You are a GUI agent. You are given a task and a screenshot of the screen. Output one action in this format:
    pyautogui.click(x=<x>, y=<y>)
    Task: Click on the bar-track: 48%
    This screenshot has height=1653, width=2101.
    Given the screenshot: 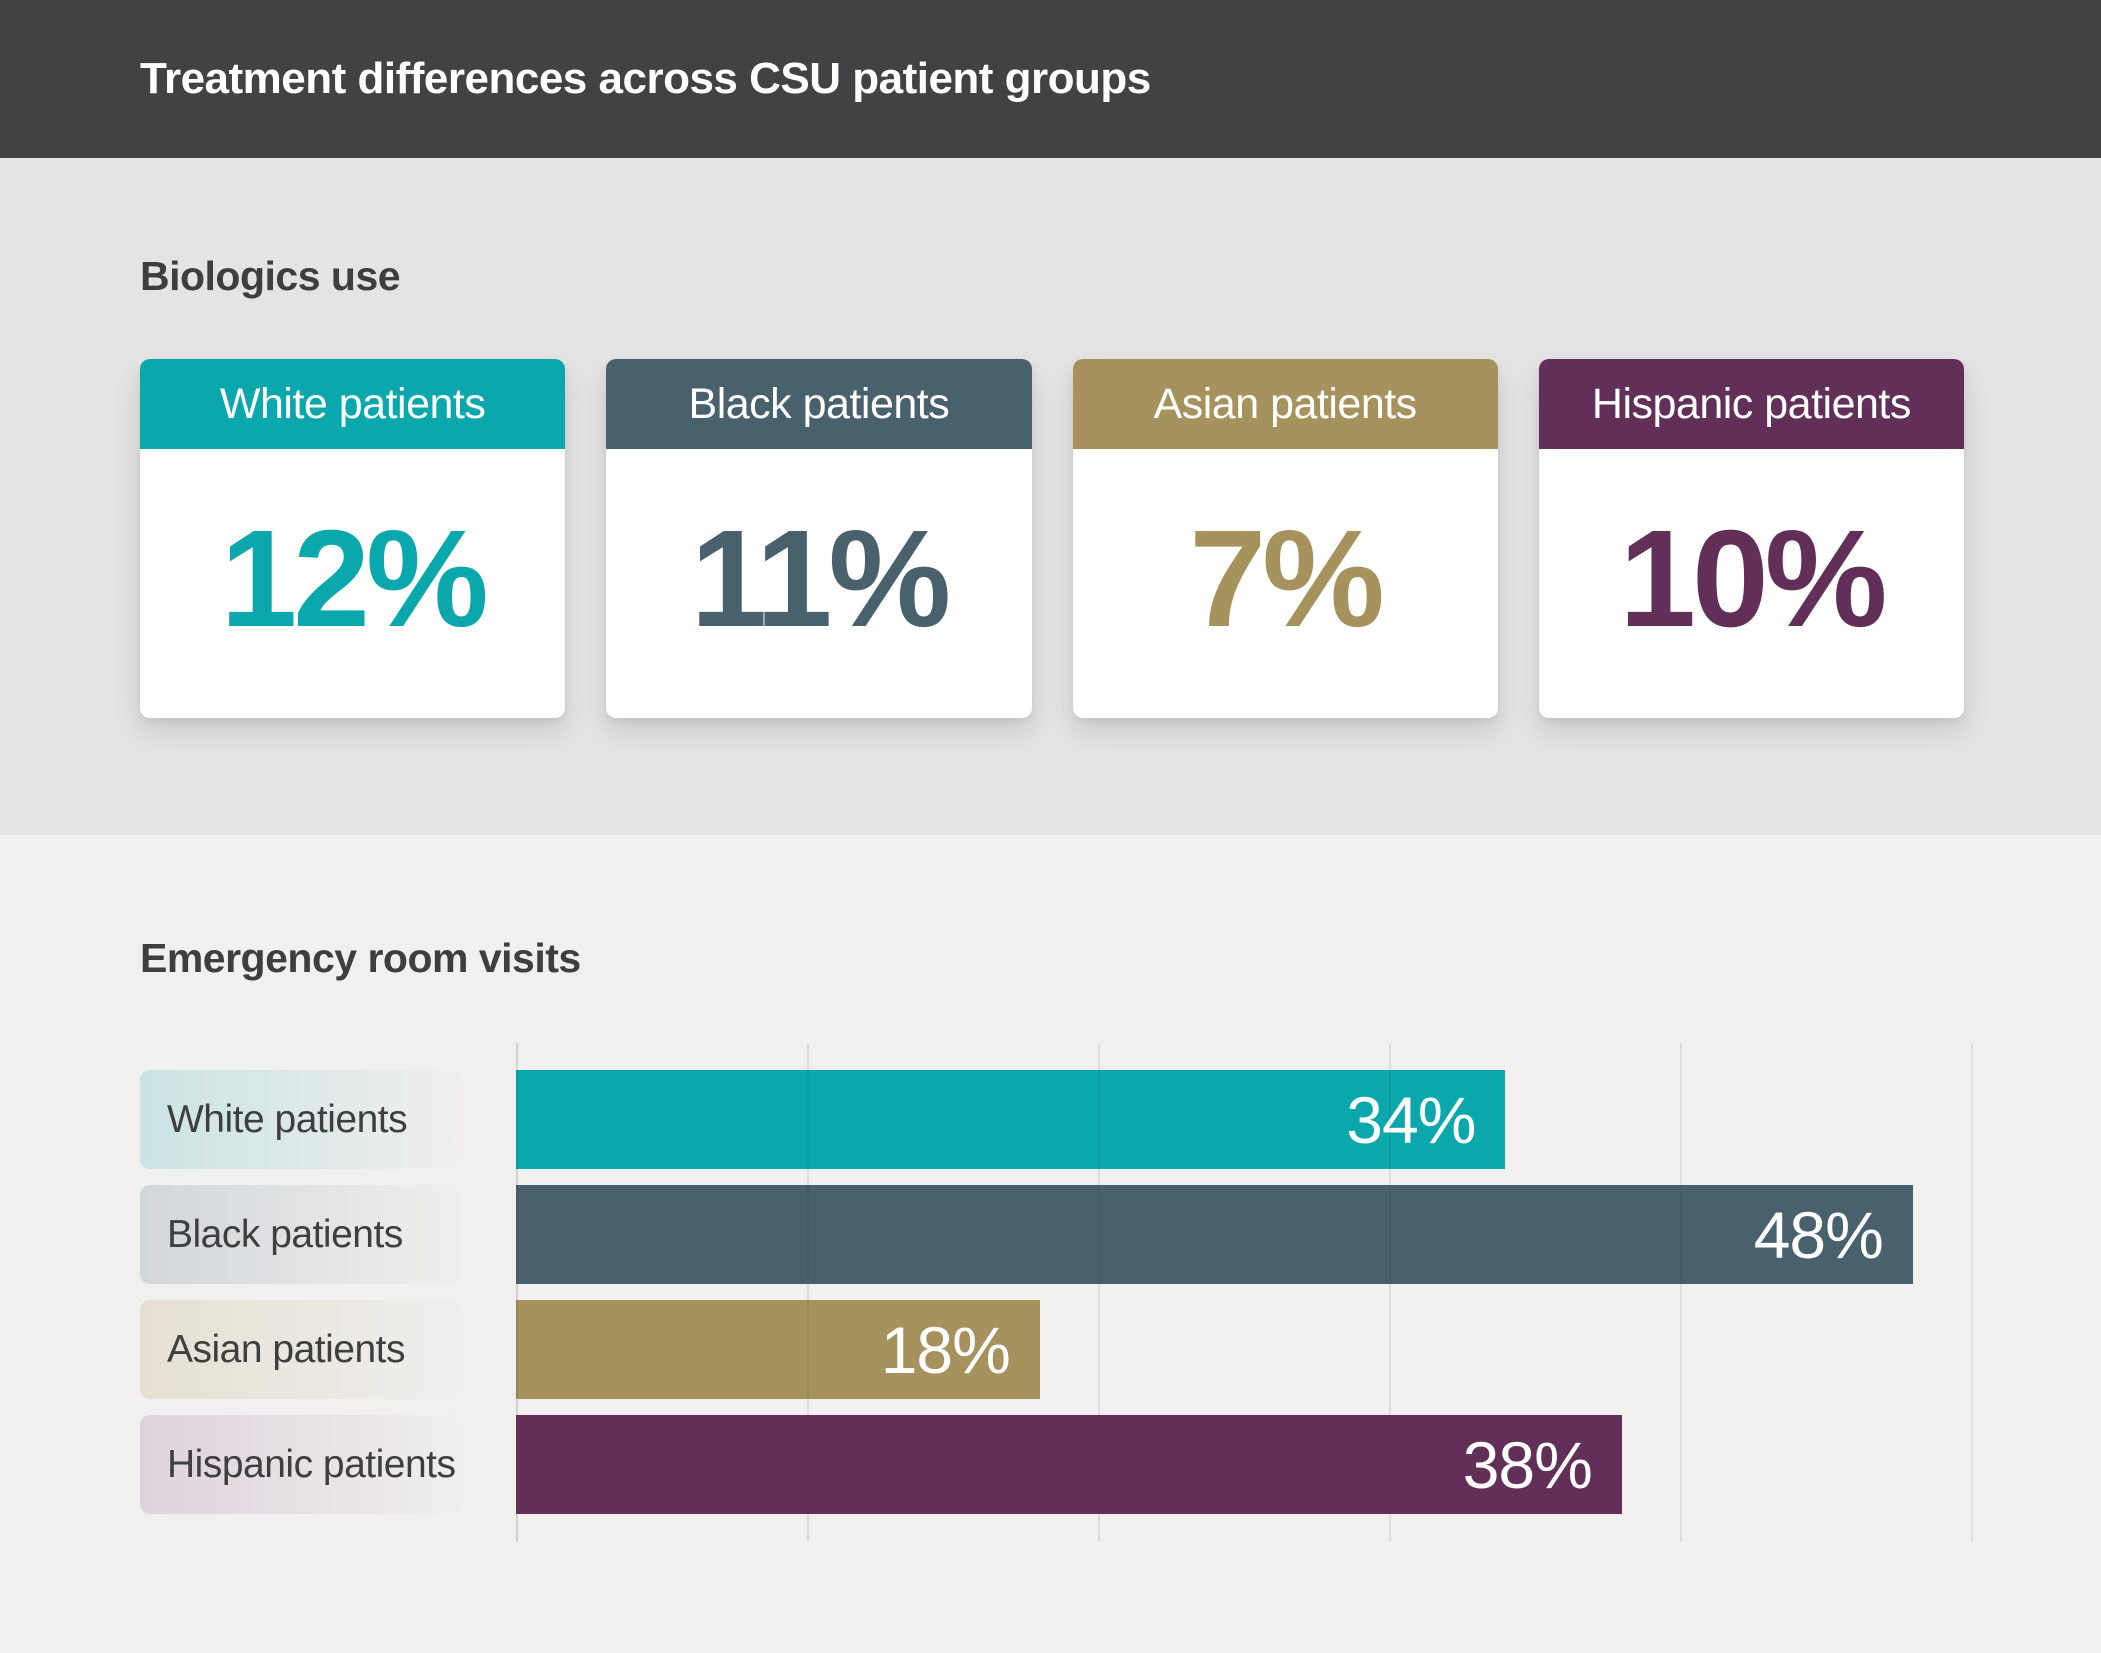 What is the action you would take?
    pyautogui.click(x=1243, y=1234)
    